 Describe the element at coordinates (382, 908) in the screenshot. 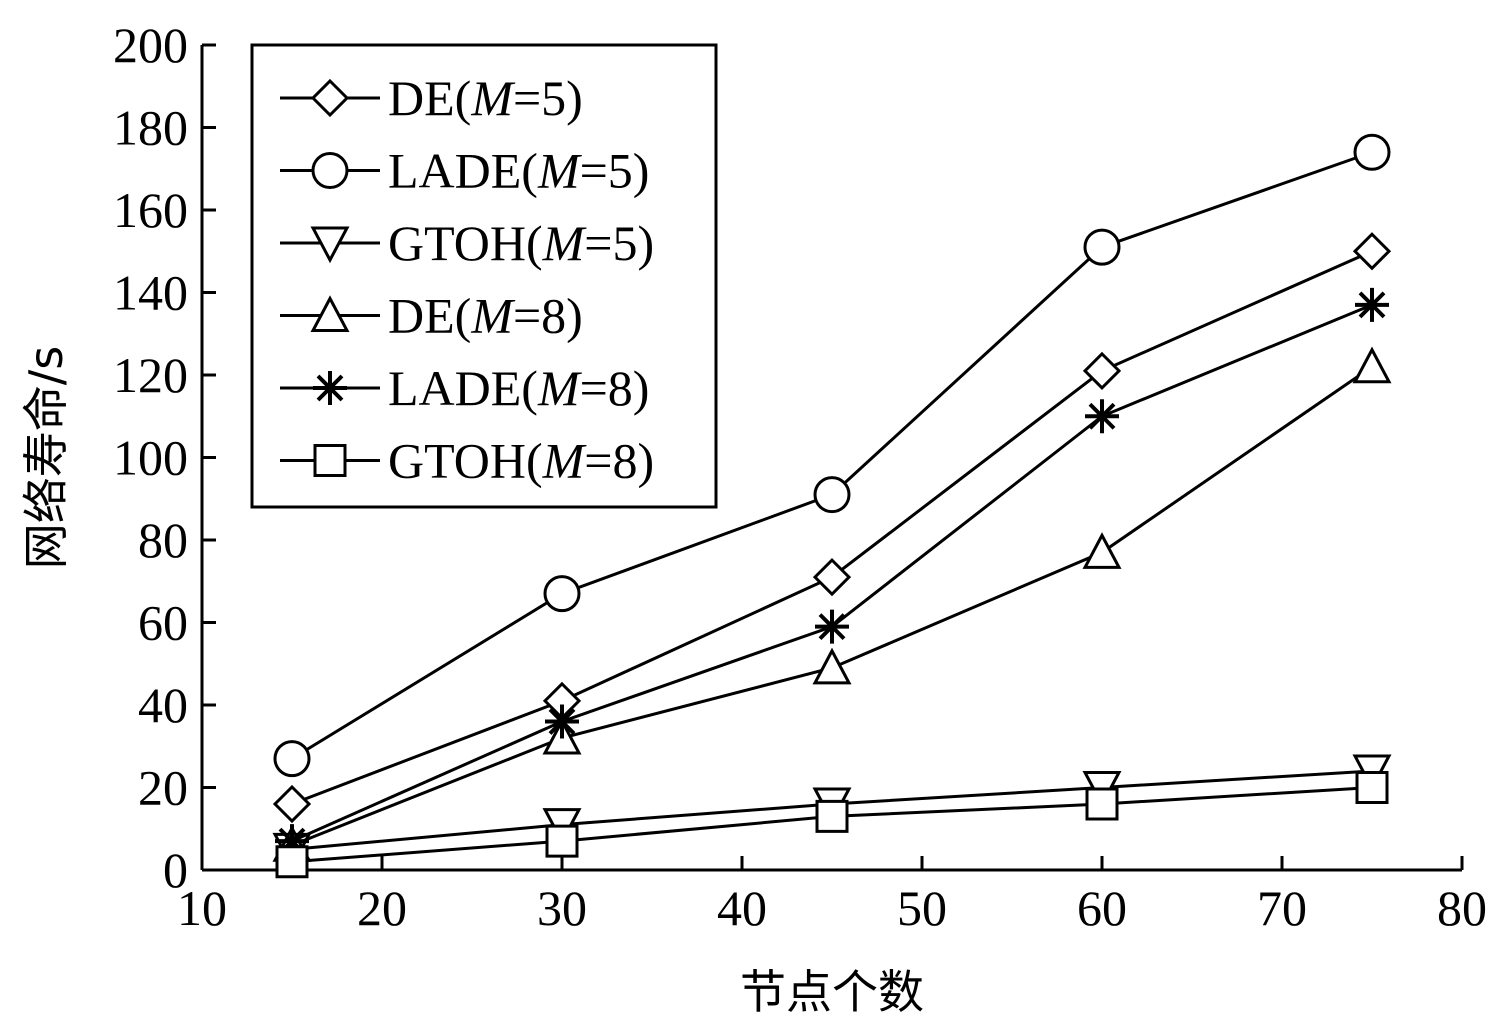

I see `x-tick-label: 20` at that location.